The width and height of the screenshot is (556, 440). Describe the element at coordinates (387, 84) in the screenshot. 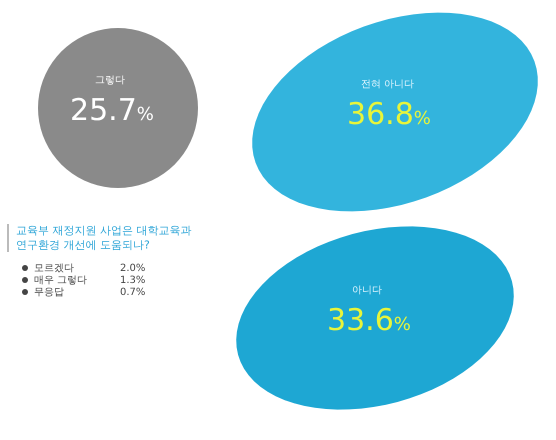

I see `category-label: 전혀 아니다` at that location.